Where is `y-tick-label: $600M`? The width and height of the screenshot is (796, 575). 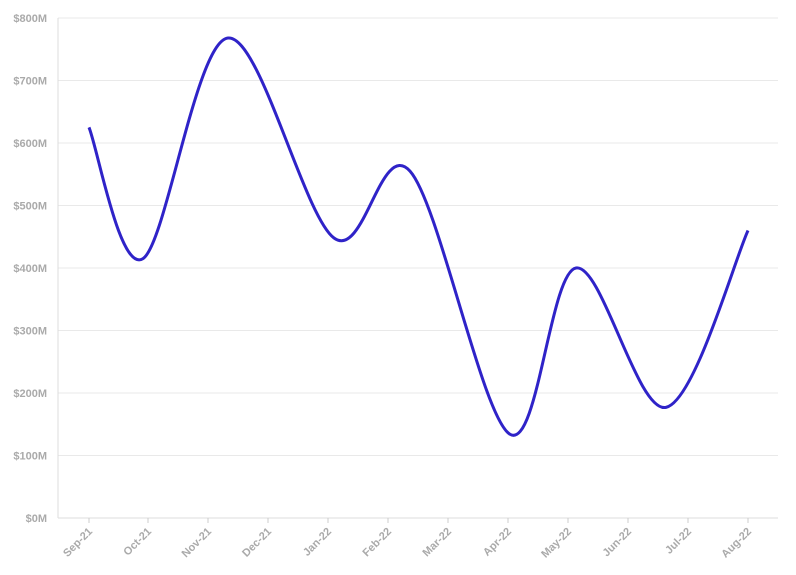 y-tick-label: $600M is located at coordinates (30, 144).